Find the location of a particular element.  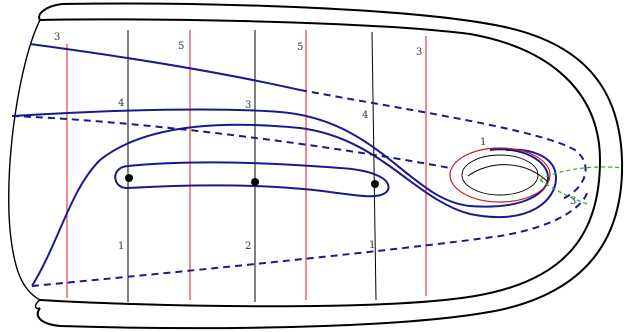

ring-inner is located at coordinates (500, 175).